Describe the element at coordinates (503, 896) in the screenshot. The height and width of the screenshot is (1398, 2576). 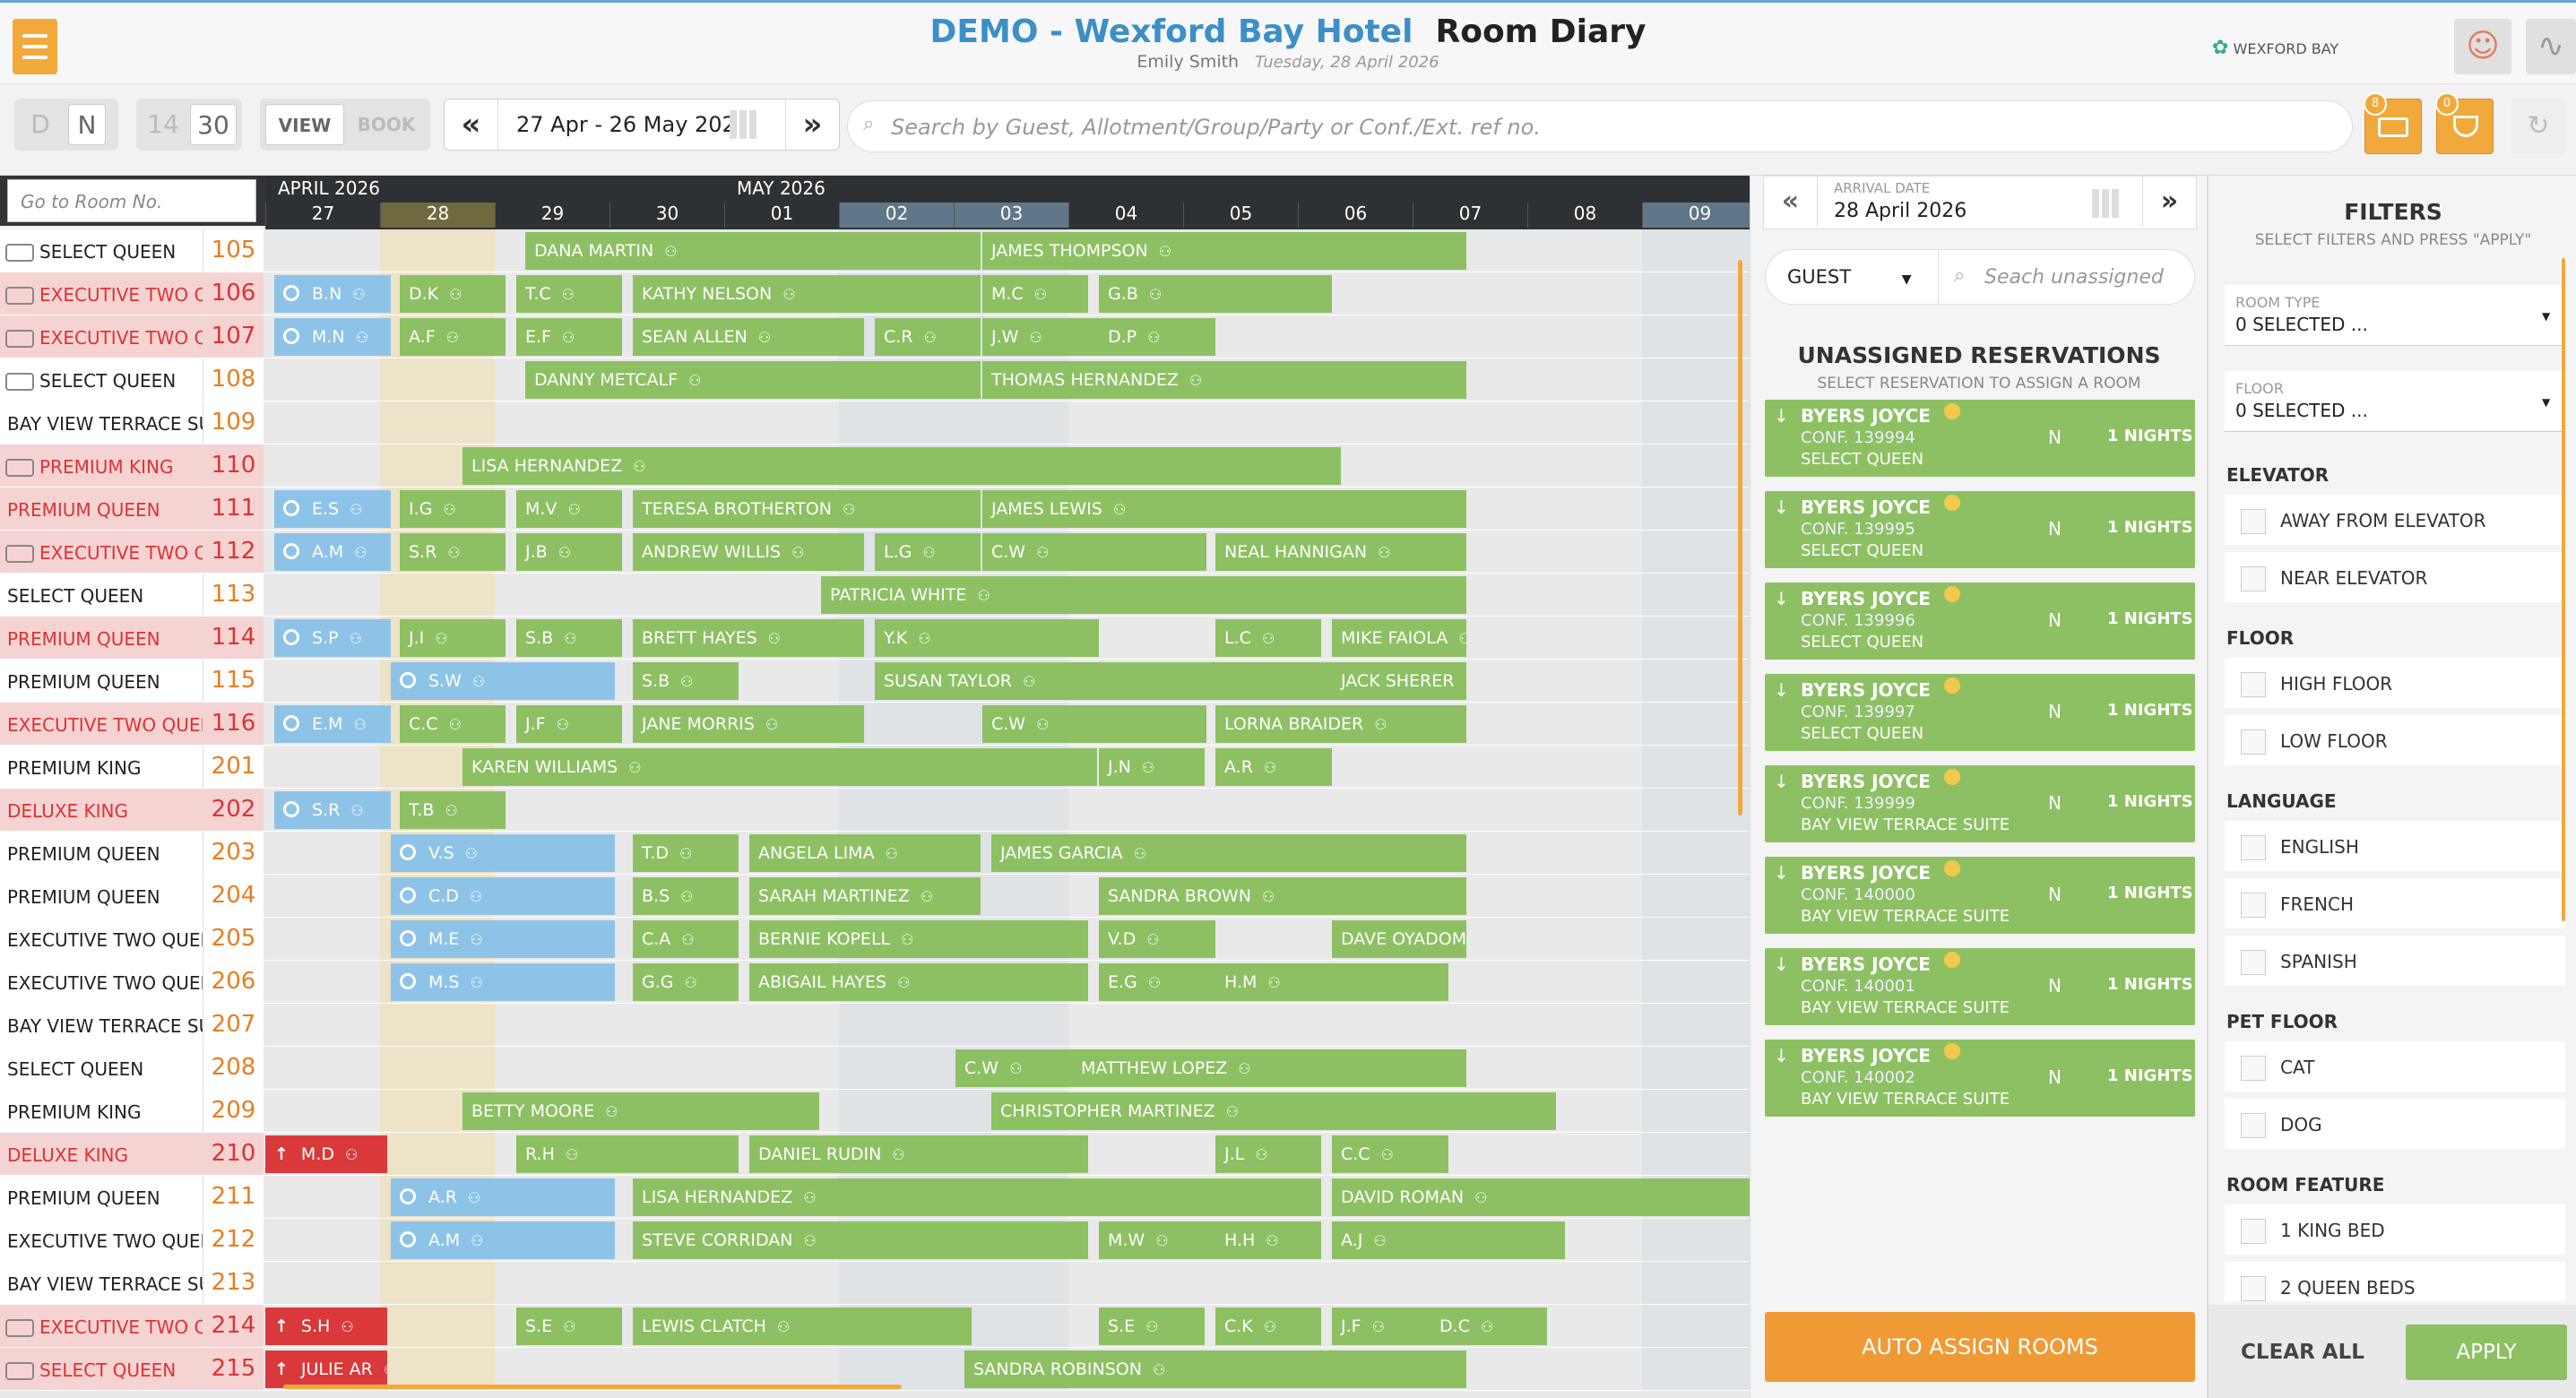
I see `booking-block: C.D ⚇` at that location.